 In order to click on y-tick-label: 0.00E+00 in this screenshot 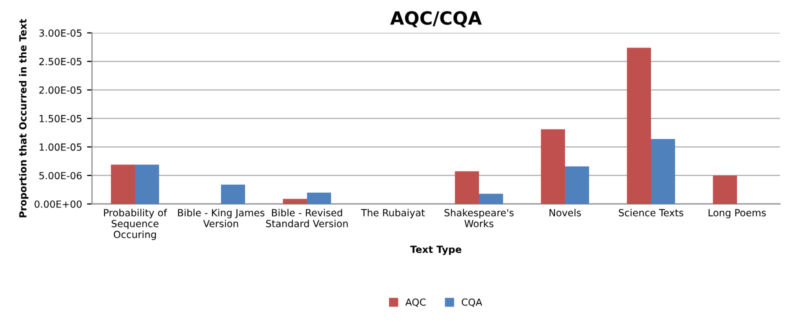, I will do `click(58, 204)`.